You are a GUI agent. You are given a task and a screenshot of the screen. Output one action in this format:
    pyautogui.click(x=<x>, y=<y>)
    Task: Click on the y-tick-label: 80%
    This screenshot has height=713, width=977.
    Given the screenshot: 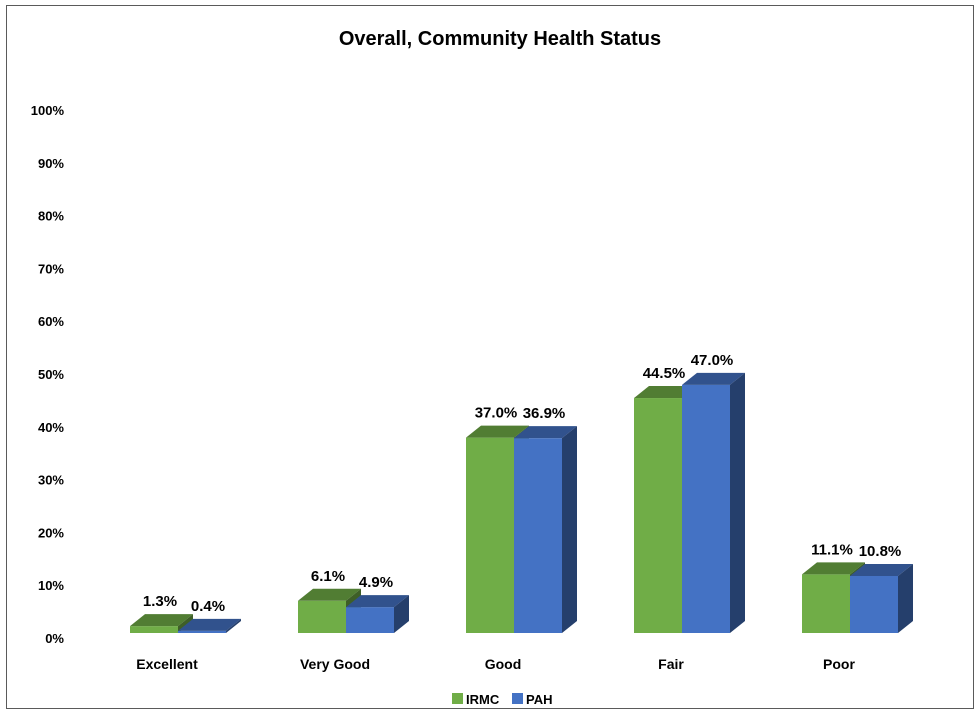 What is the action you would take?
    pyautogui.click(x=51, y=216)
    